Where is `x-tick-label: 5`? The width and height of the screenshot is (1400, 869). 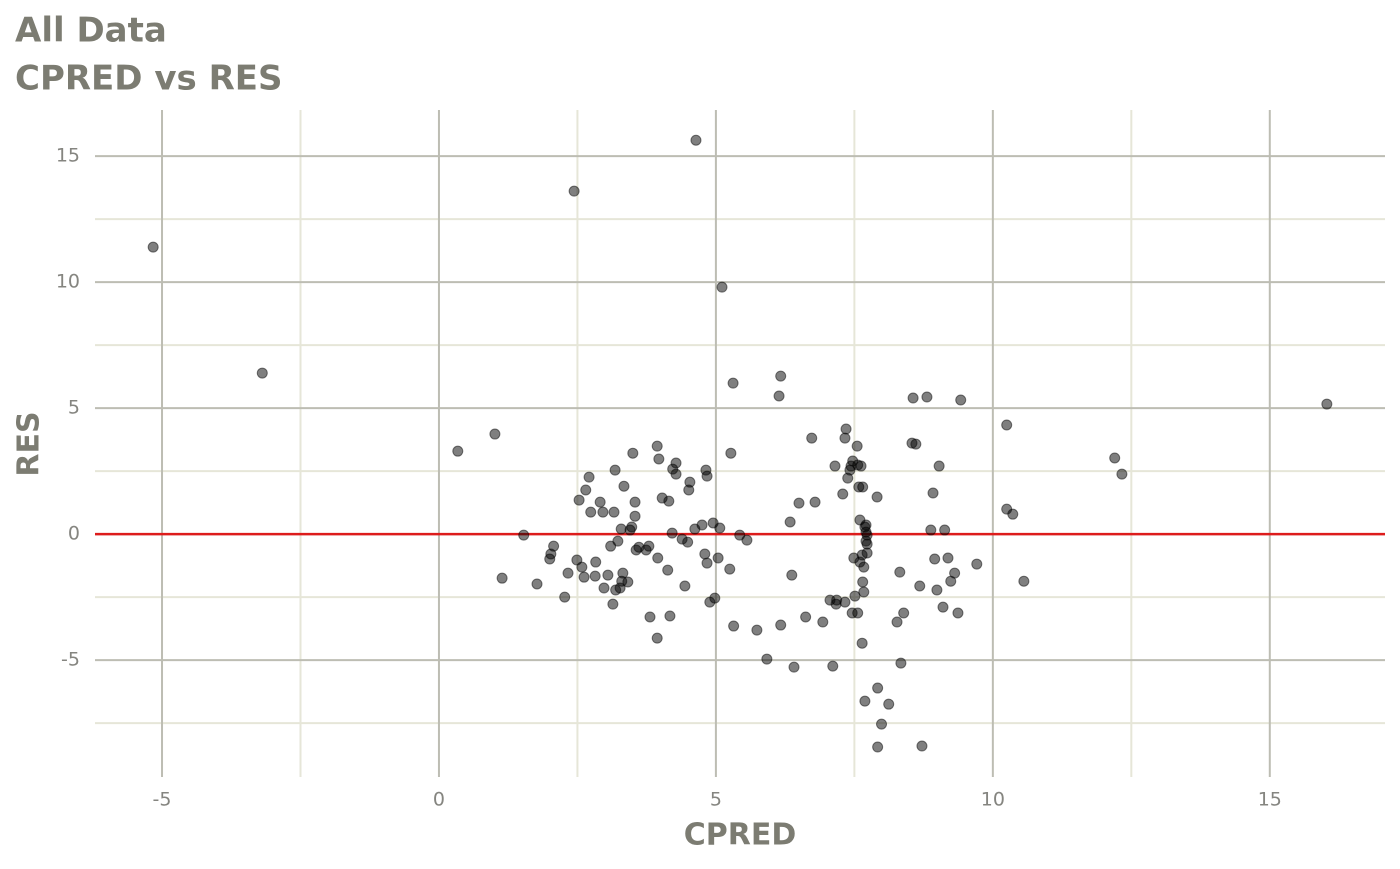 x-tick-label: 5 is located at coordinates (716, 800).